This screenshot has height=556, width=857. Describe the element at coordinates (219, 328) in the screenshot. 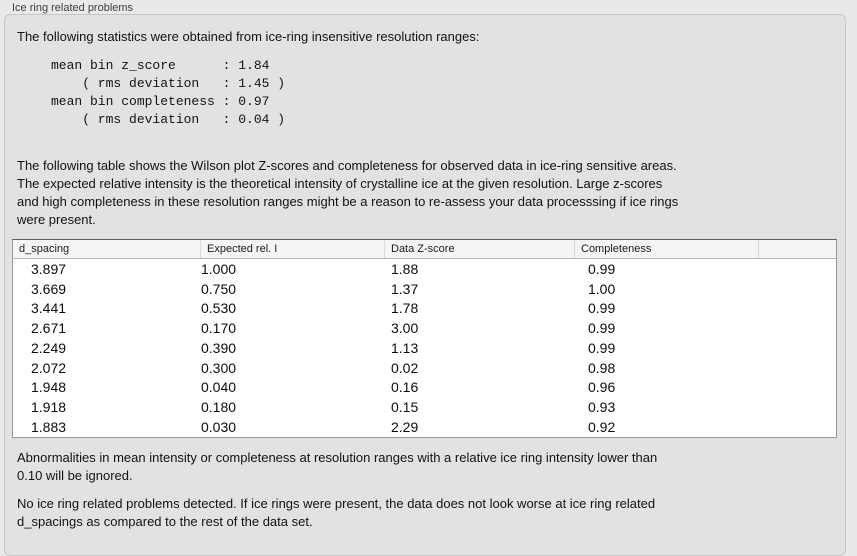

I see `table-cell: 0.170` at that location.